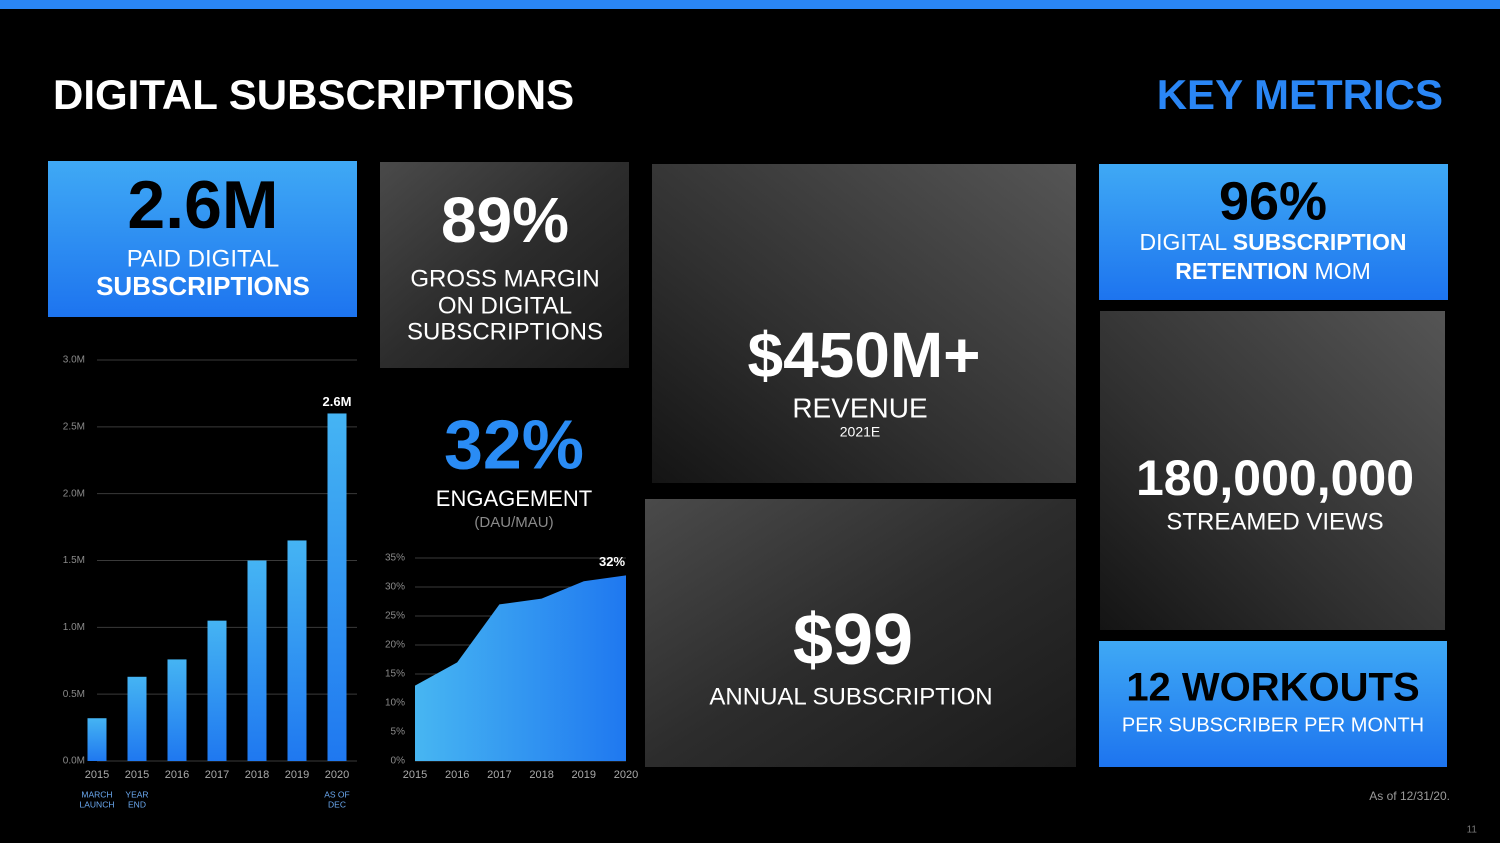 The image size is (1500, 843). I want to click on x-tick-note: DEC, so click(337, 804).